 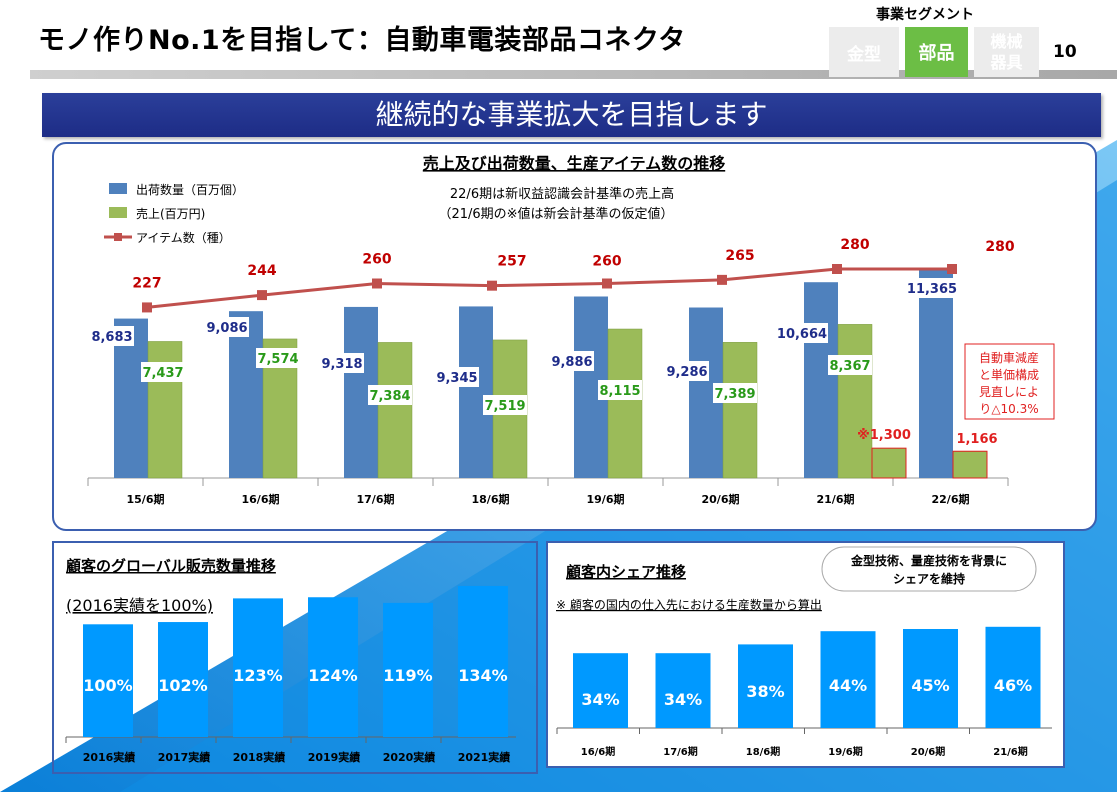 I want to click on legend-marker-swatch, so click(x=118, y=237).